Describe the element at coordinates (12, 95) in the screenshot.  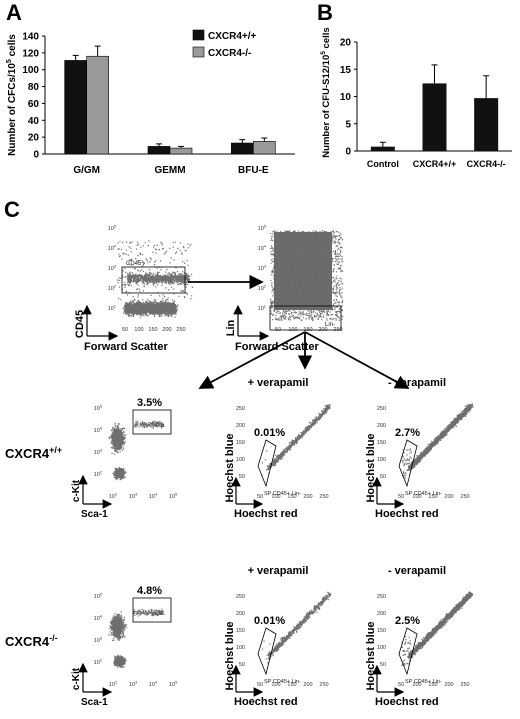
I see `a-y-axis-label: Number of CFCs/105 cells` at that location.